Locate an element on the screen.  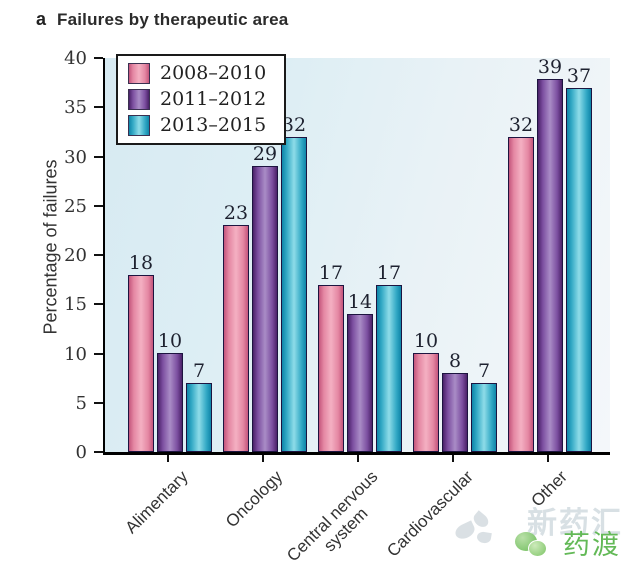
bar-group: 23 29 32 is located at coordinates (265, 255).